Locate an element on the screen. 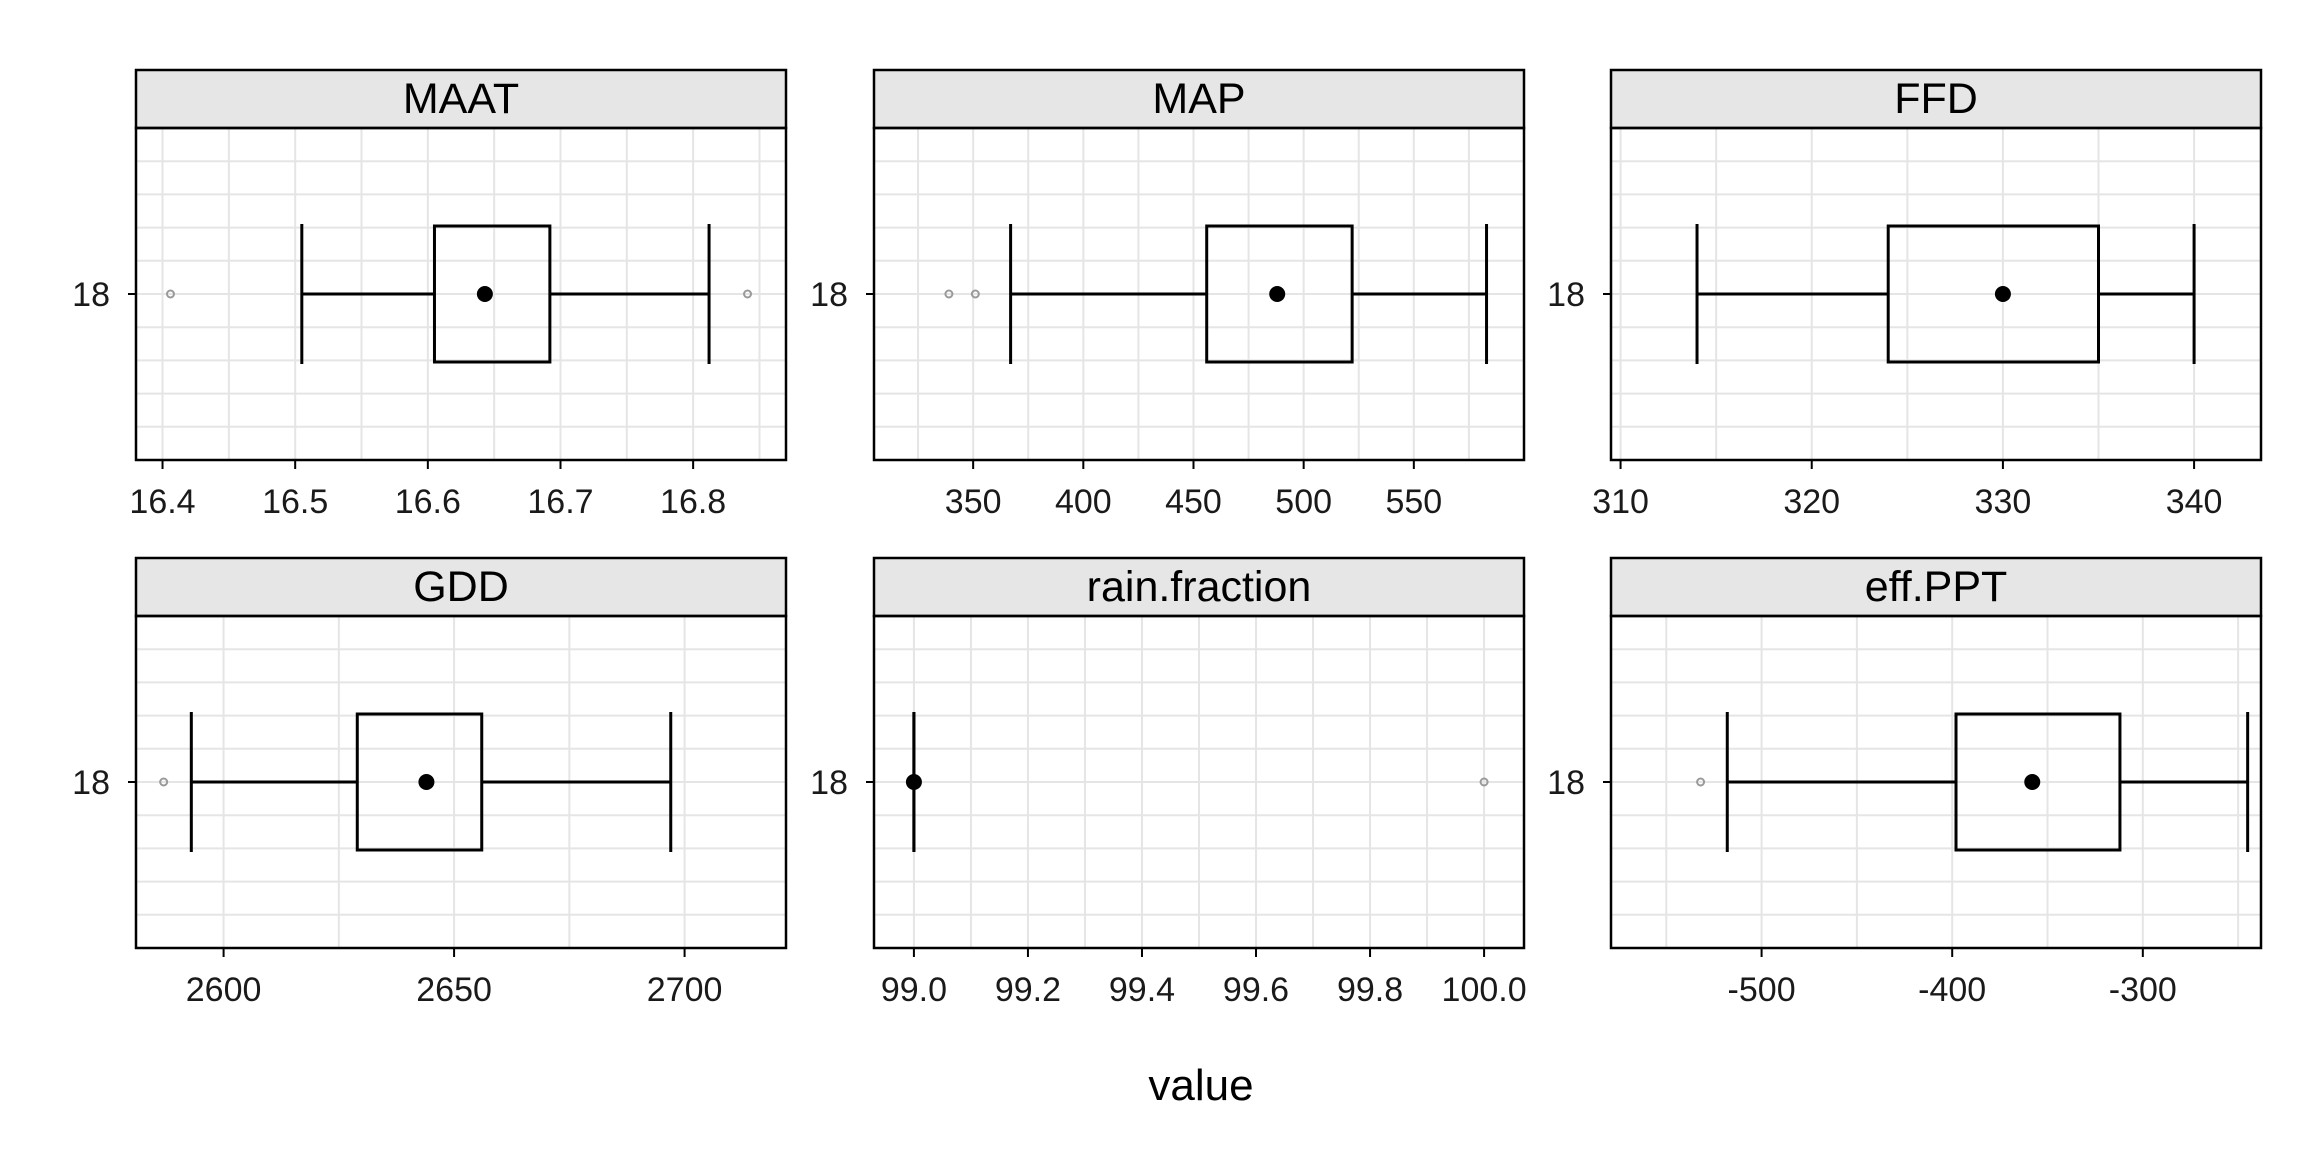 The width and height of the screenshot is (2304, 1152). panel-gdd: GDD 18 2600 2650 2700 is located at coordinates (430, 782).